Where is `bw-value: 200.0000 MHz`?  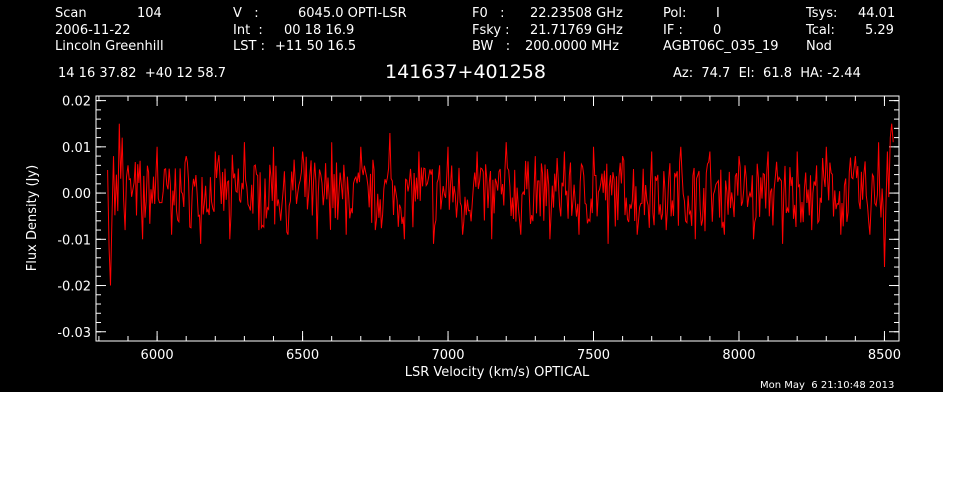
bw-value: 200.0000 MHz is located at coordinates (572, 46).